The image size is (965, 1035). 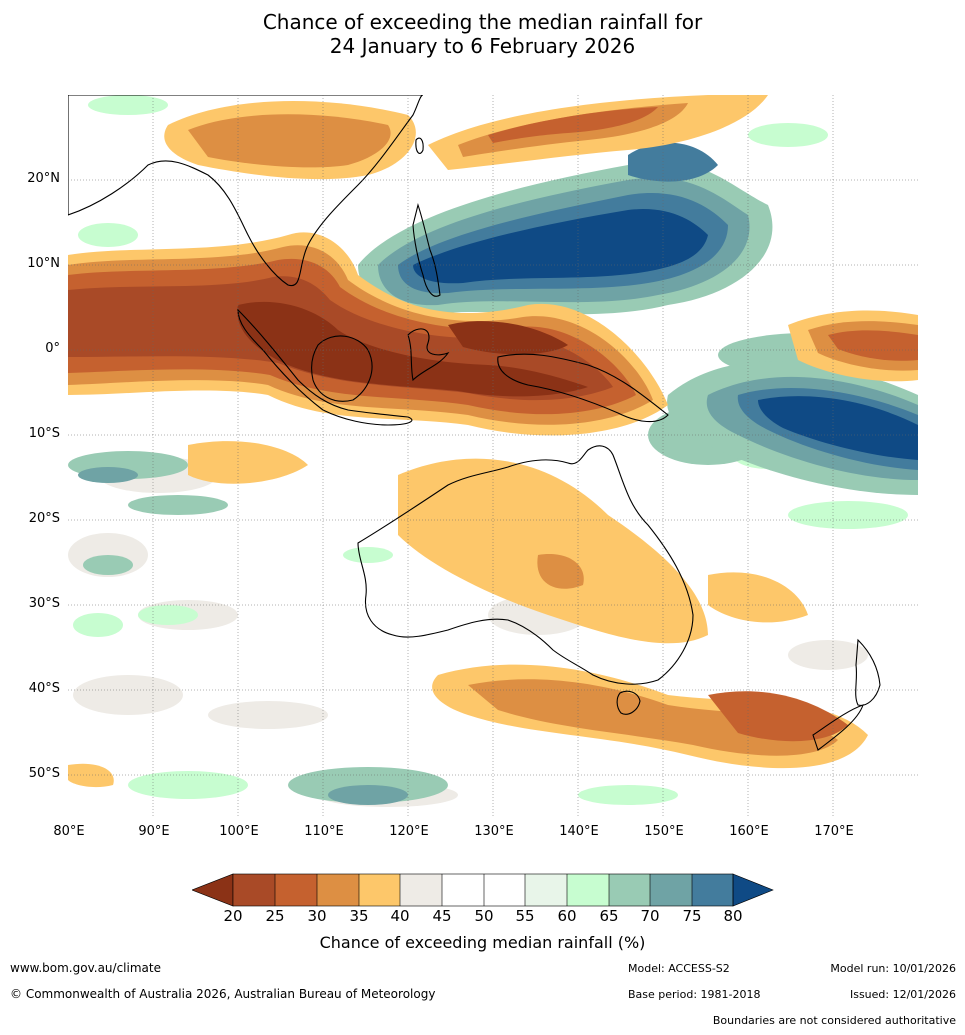 What do you see at coordinates (43, 263) in the screenshot?
I see `lat-label-10n: 10°N` at bounding box center [43, 263].